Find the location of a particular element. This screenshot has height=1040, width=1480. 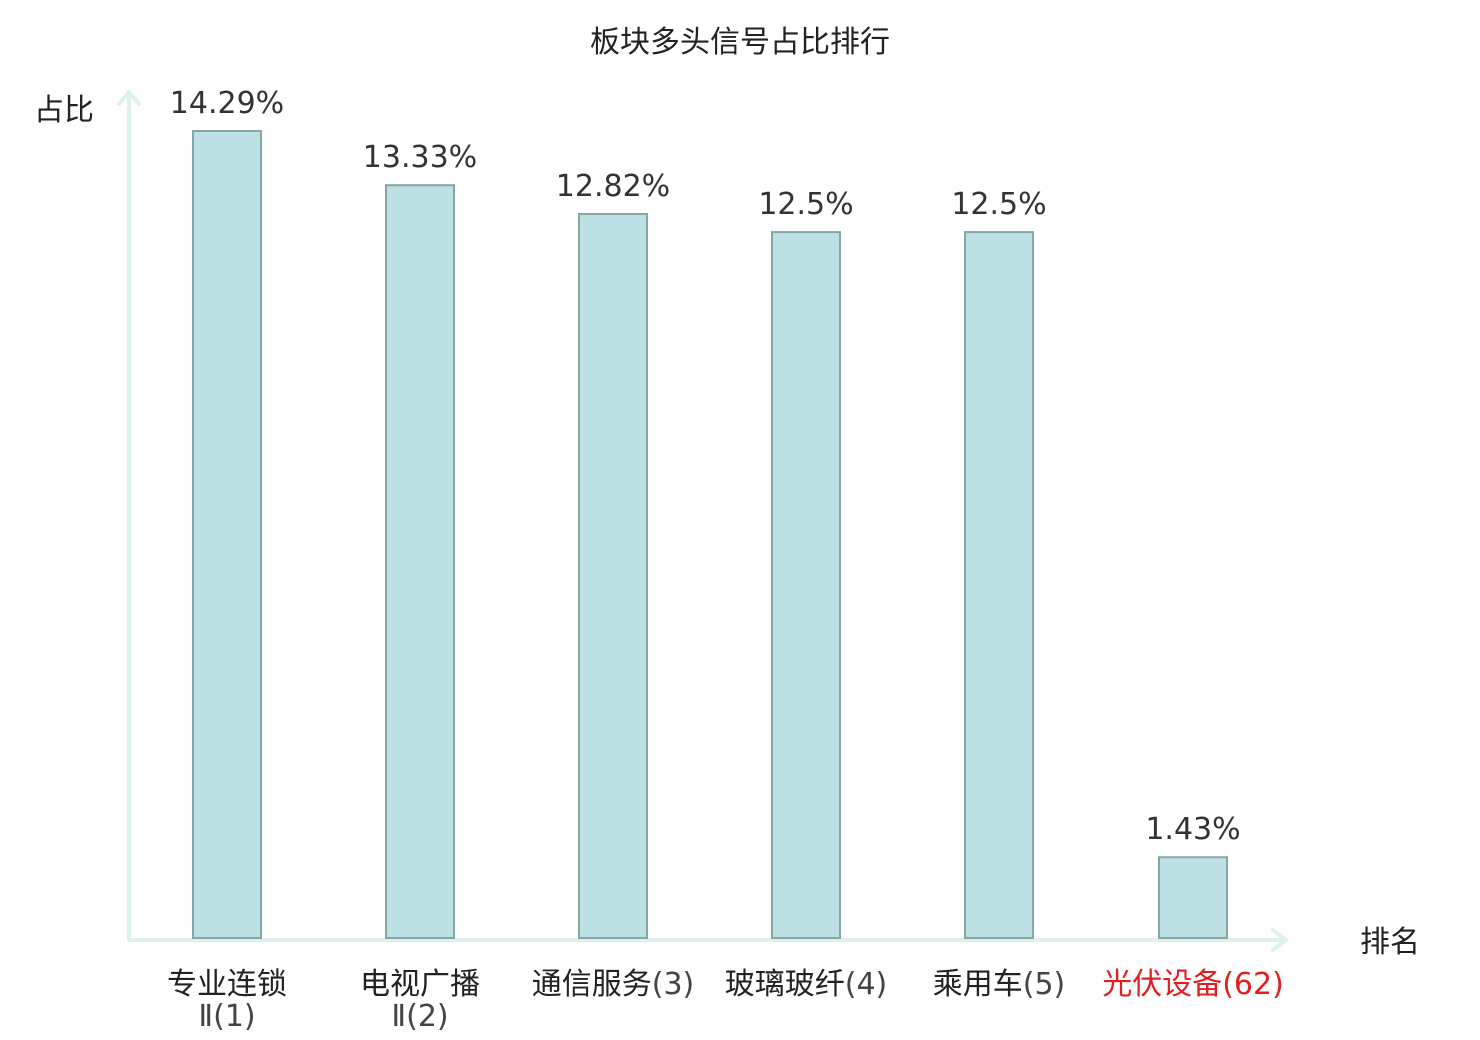

value-label-4: 12.5% is located at coordinates (805, 204).